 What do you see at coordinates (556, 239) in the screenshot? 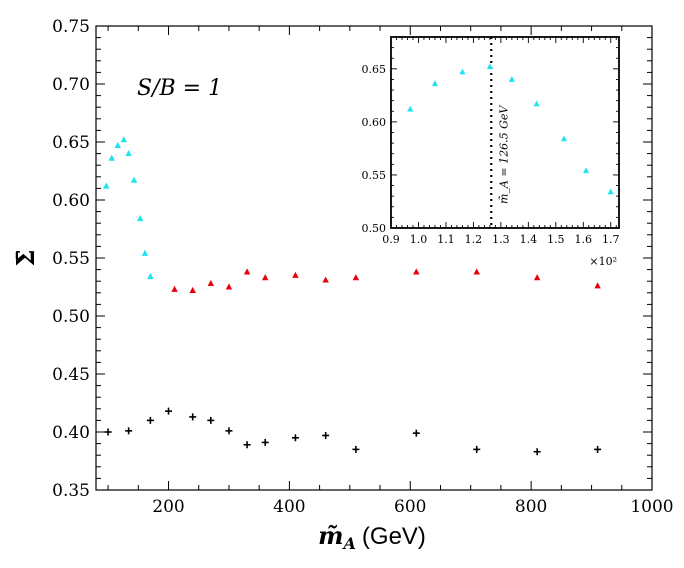
I see `inset-x-tick-label: 1.5` at bounding box center [556, 239].